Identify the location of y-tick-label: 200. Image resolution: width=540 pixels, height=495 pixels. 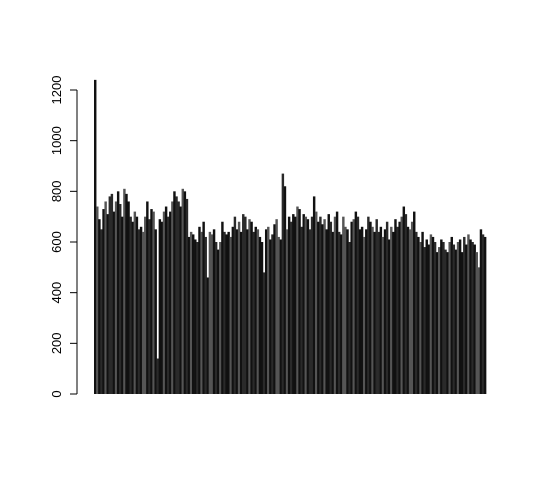
(56, 343).